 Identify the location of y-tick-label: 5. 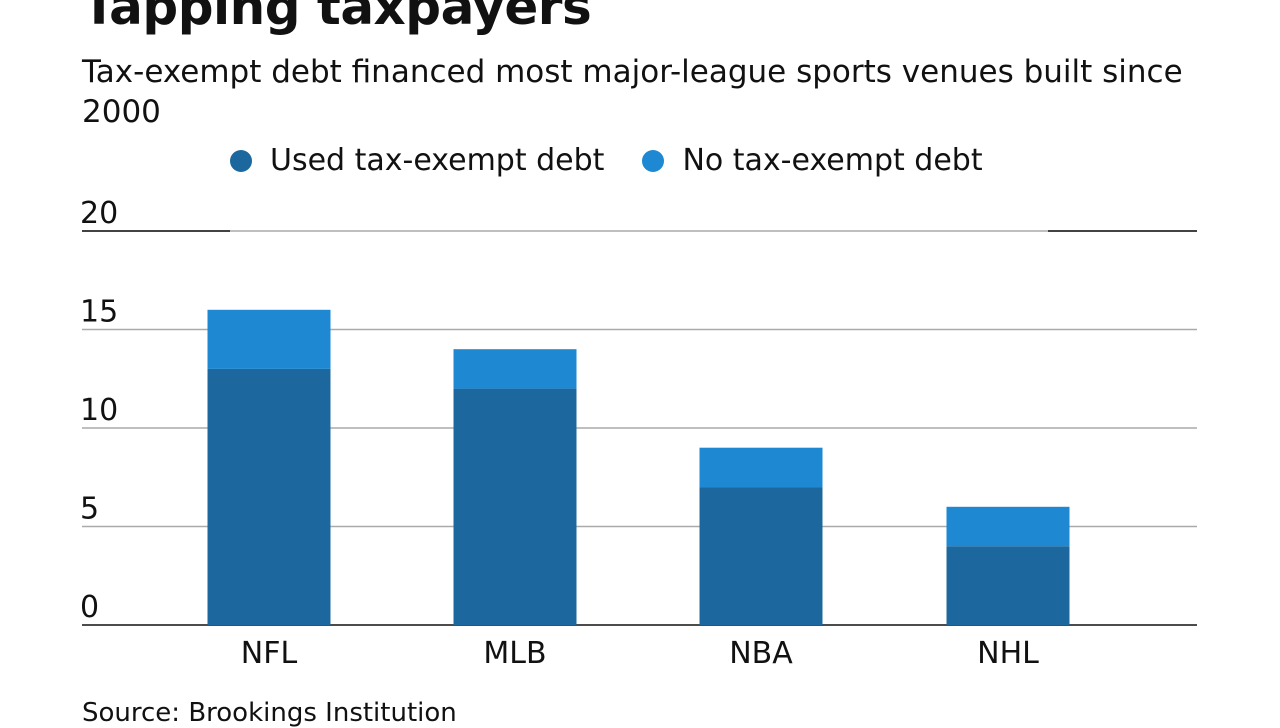
(89, 509).